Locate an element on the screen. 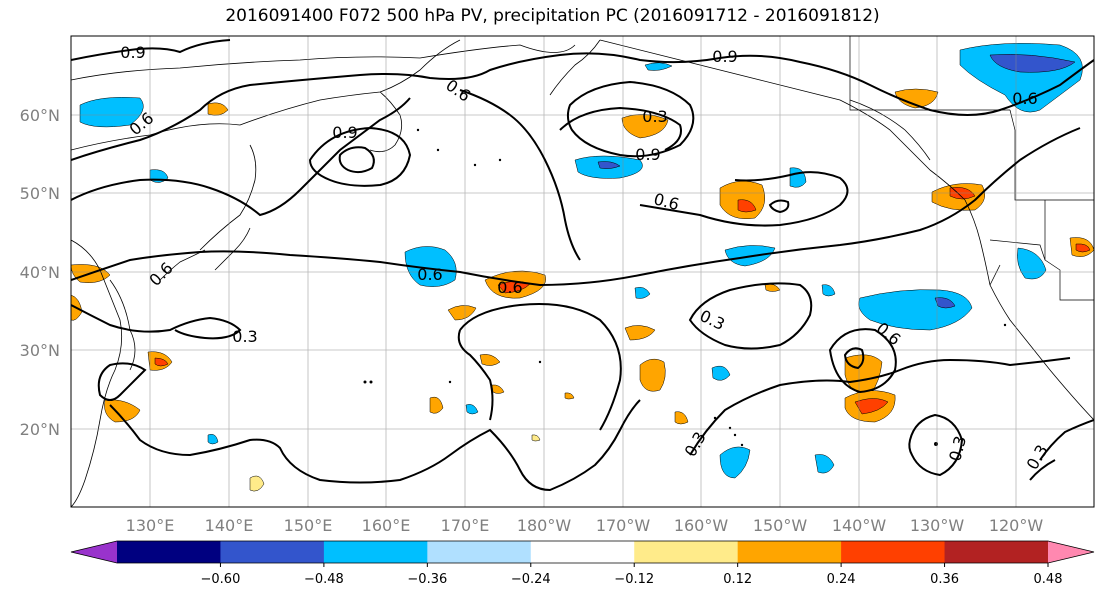 The width and height of the screenshot is (1105, 601). lat-label: 50°N is located at coordinates (40, 193).